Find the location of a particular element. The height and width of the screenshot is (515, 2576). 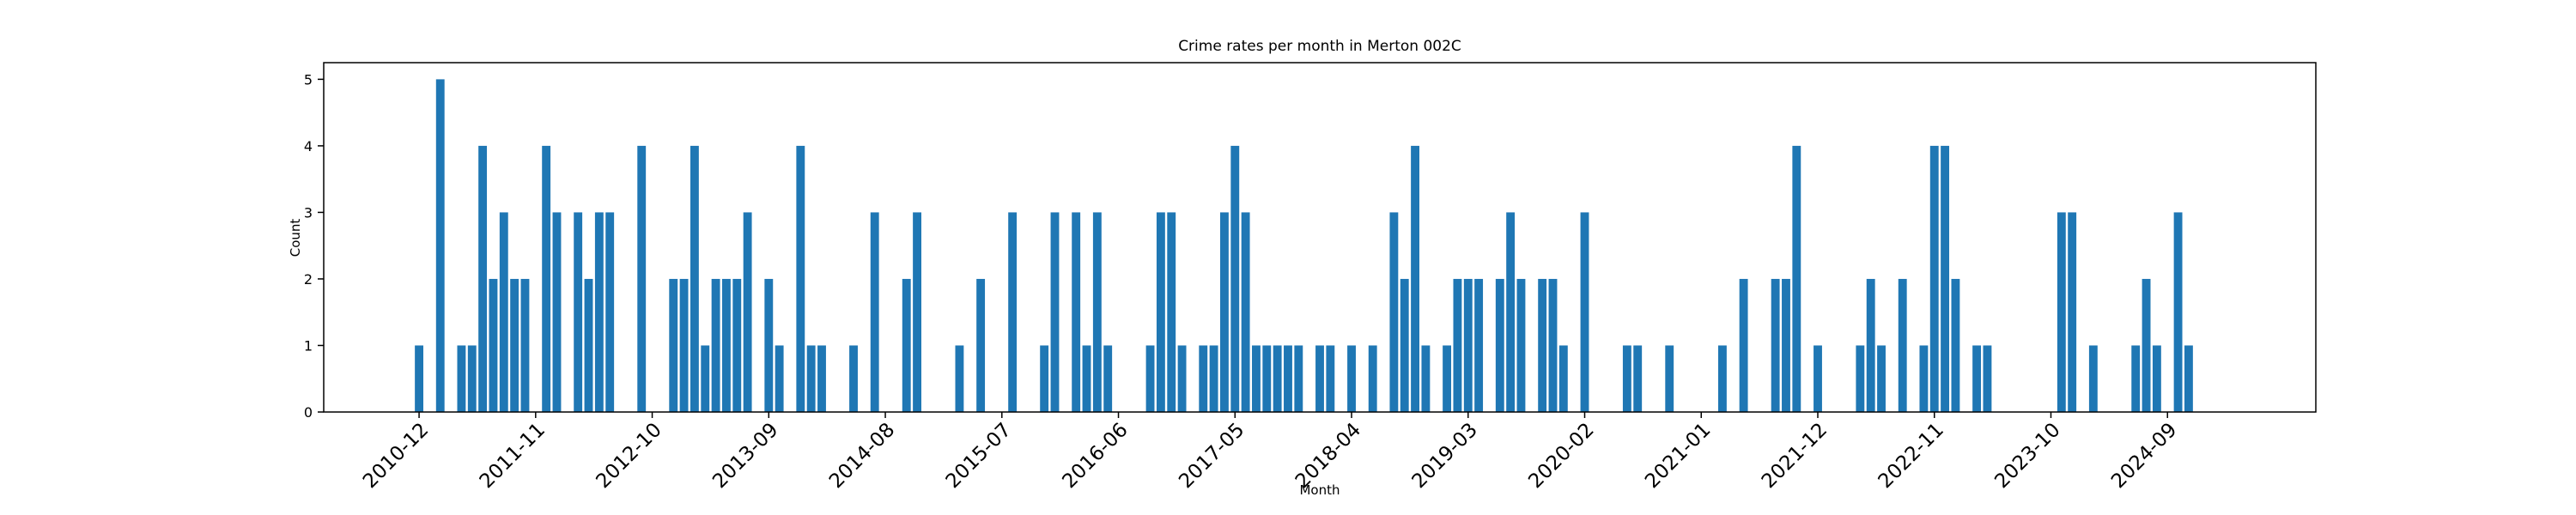

y-tick-label: 1 is located at coordinates (308, 345).